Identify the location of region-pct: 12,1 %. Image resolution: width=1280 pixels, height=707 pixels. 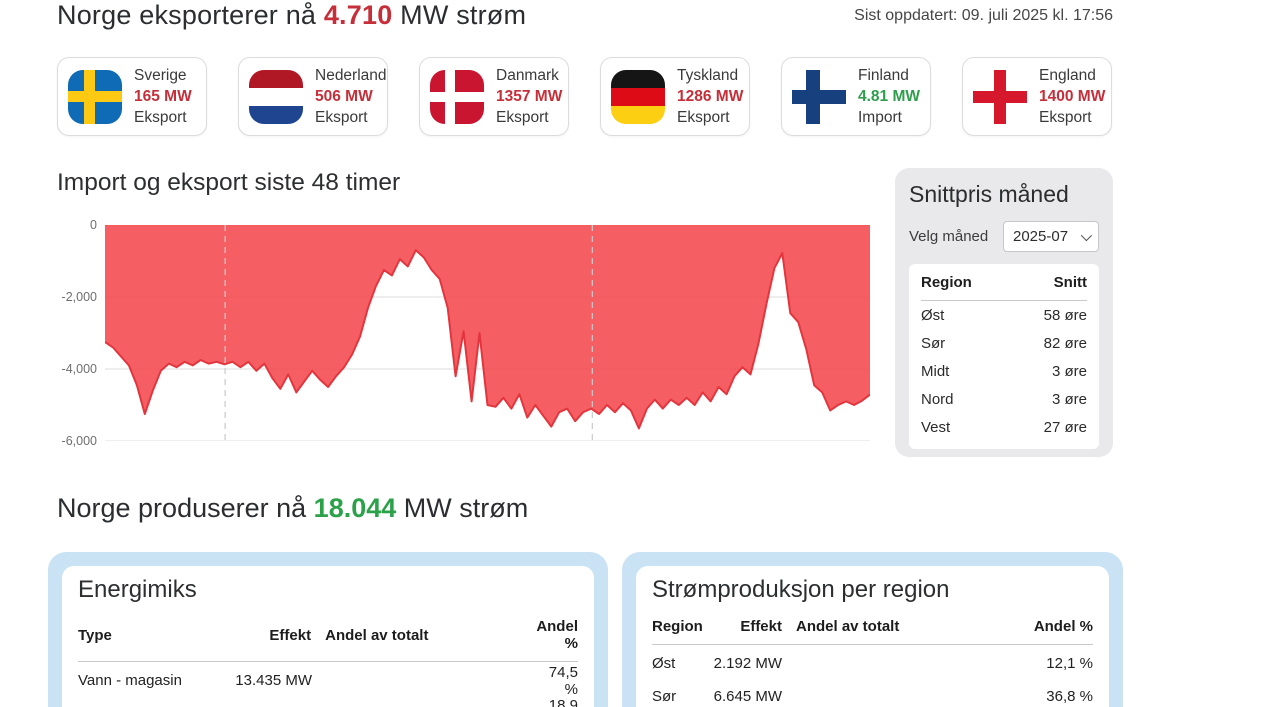
(1069, 663).